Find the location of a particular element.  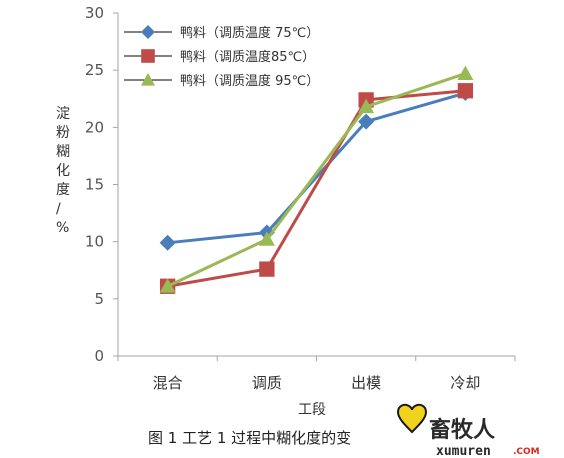

x-axis-categories: 混合 调质 出模 冷却 is located at coordinates (316, 374).